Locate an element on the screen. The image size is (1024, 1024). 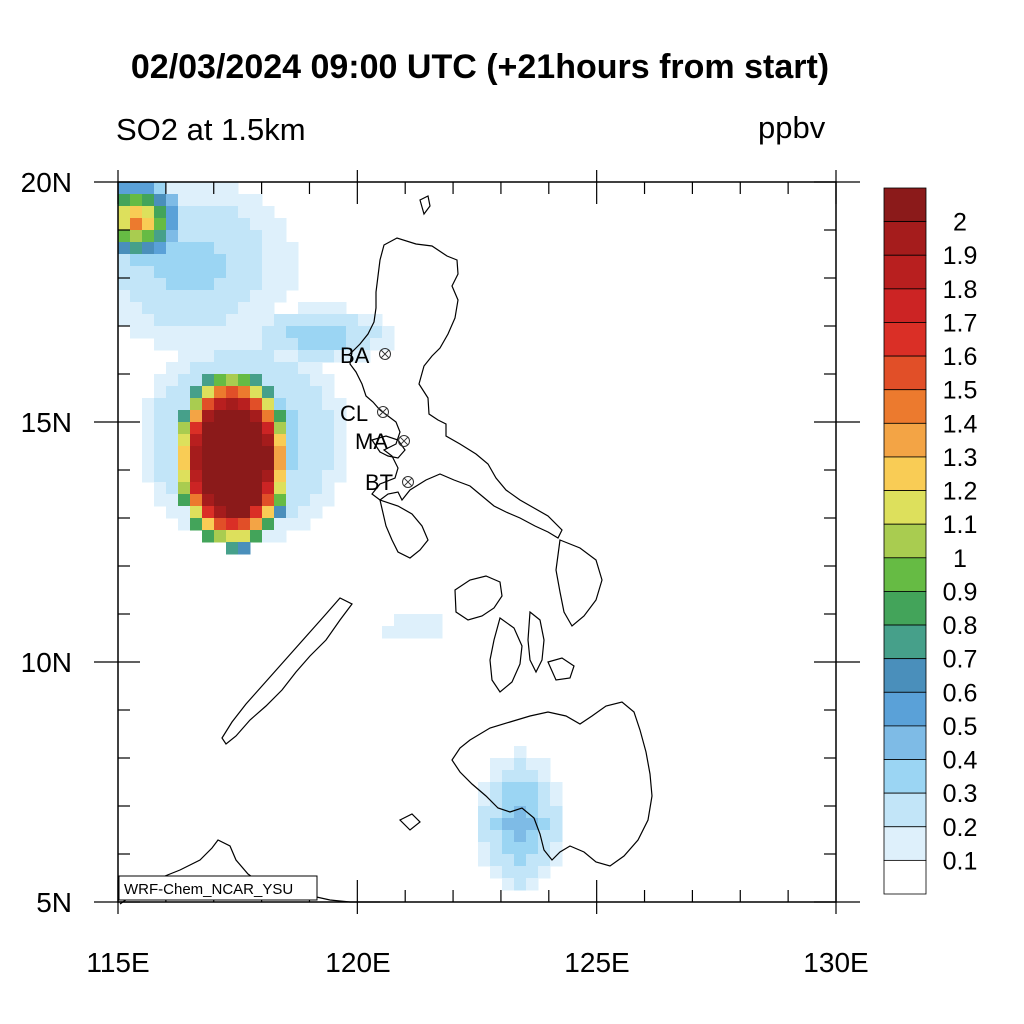
coastline-sulu is located at coordinates (409, 822).